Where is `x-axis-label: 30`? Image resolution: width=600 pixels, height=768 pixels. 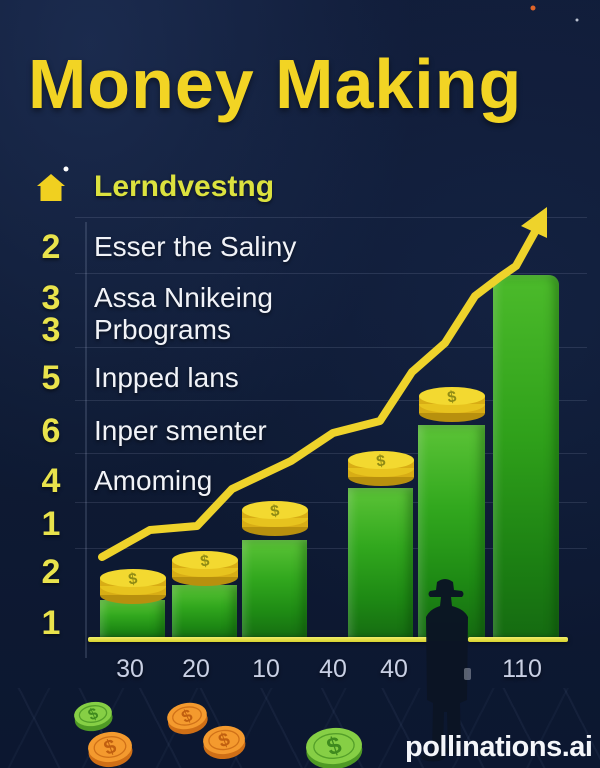
x-axis-label: 30 is located at coordinates (130, 669).